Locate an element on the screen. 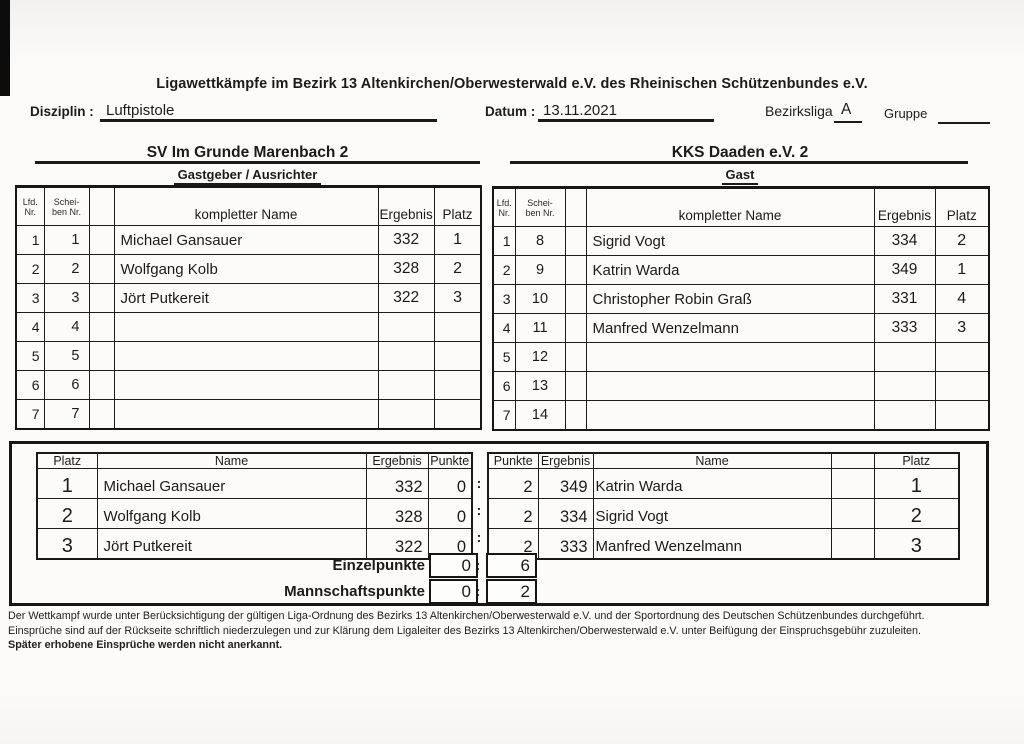 The height and width of the screenshot is (744, 1024). table-row: 1 8 Sigrid Vogt 334 2 is located at coordinates (741, 241).